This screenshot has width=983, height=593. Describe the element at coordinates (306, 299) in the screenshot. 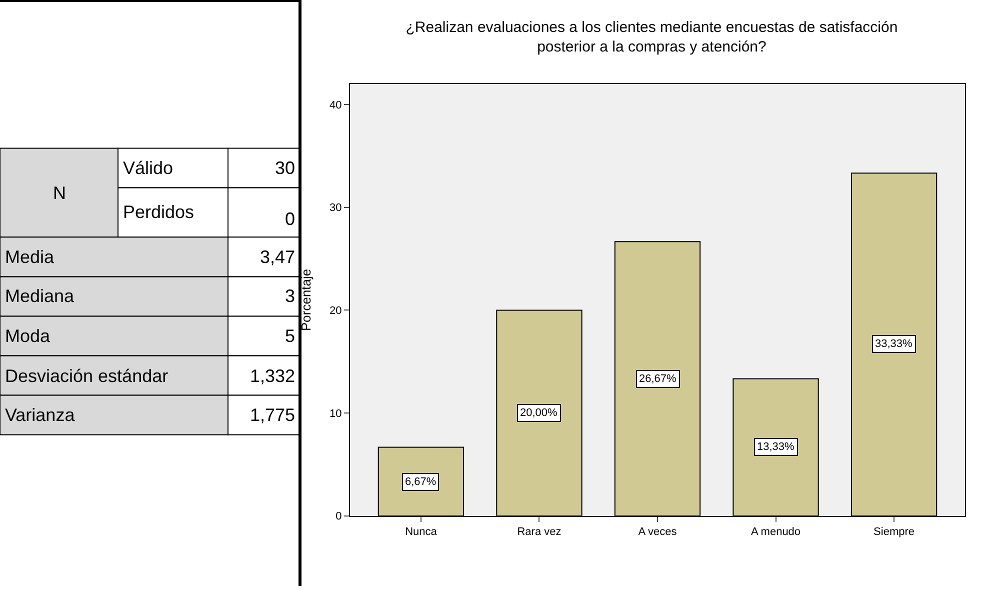

I see `y-axis-title: Porcentaje` at that location.